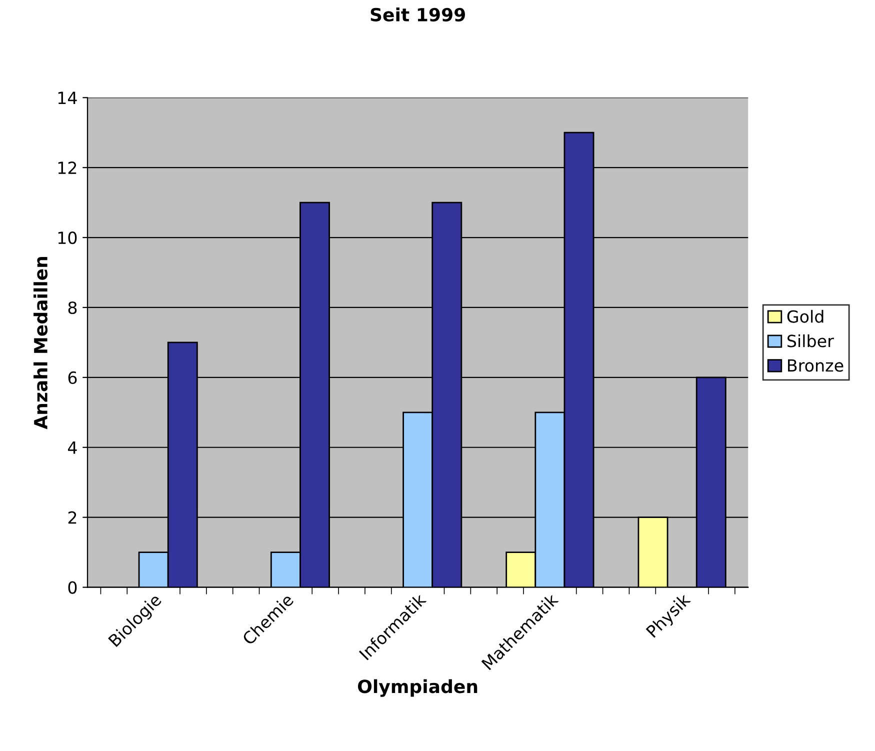 Image resolution: width=875 pixels, height=751 pixels. Describe the element at coordinates (41, 343) in the screenshot. I see `y-axis-title: Anzahl Medaillen` at that location.